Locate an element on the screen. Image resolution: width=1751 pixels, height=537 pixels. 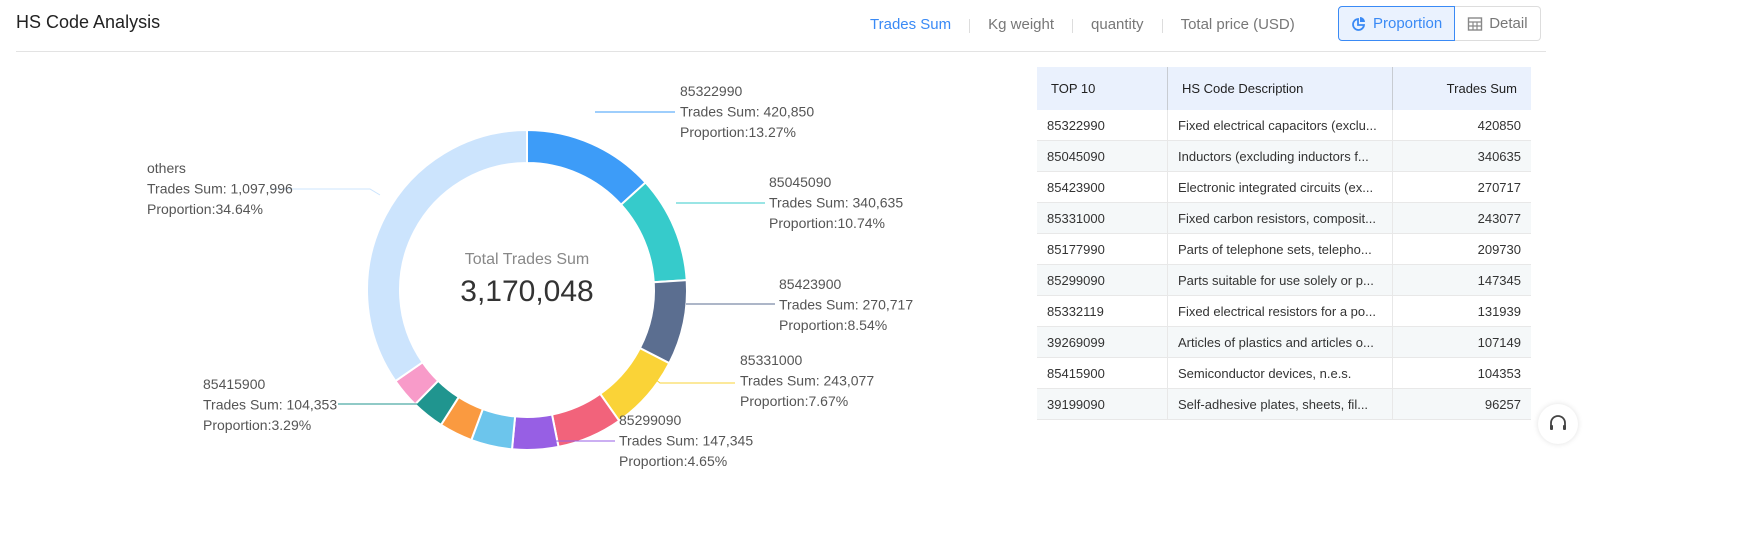
slice-others is located at coordinates (447, 255).